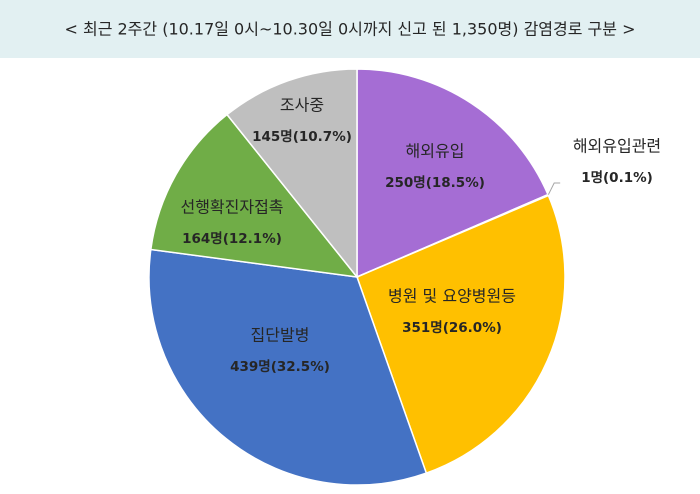  What do you see at coordinates (232, 238) in the screenshot?
I see `value-label: 164명(12.1%)` at bounding box center [232, 238].